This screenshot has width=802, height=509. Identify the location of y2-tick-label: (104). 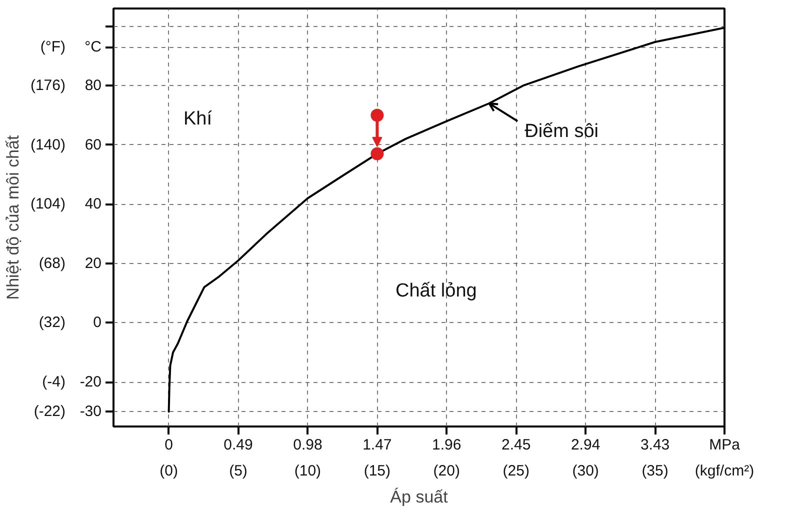
(48, 204).